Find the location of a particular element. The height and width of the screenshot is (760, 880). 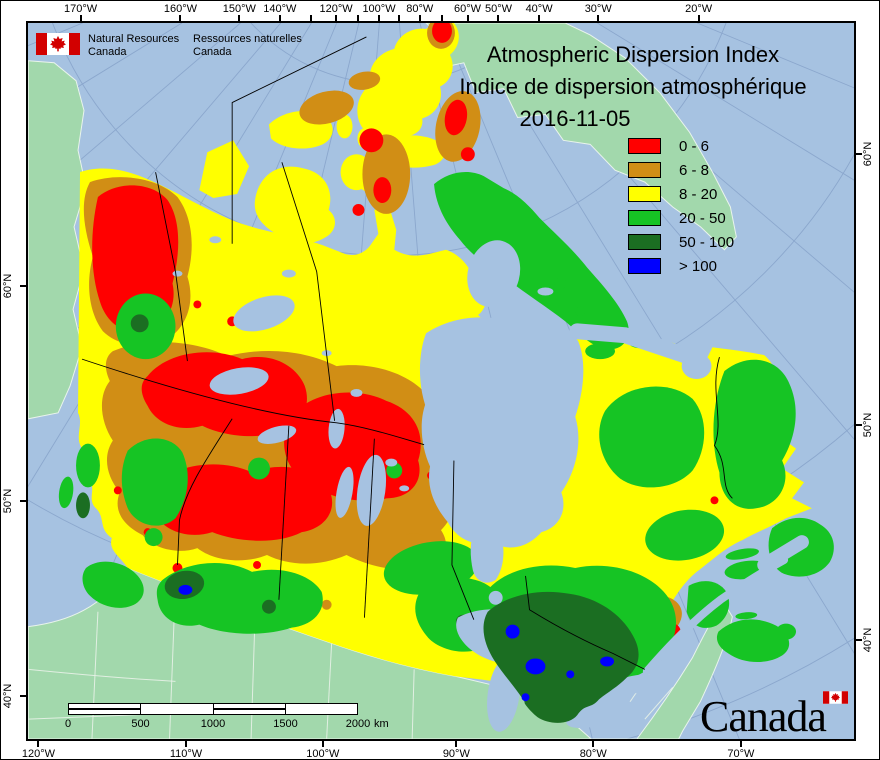

haida-gwaii is located at coordinates (66, 492).